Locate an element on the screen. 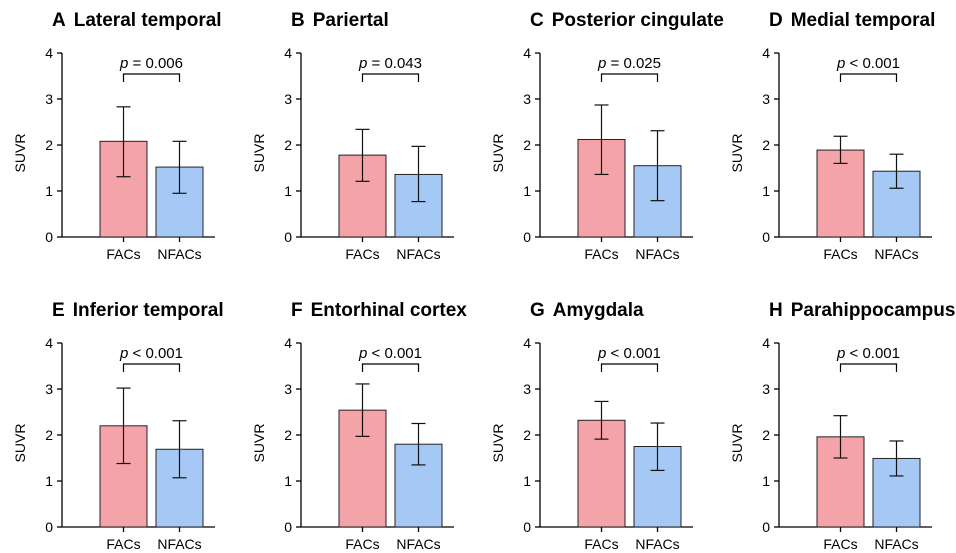  panel-title: G Amygdala is located at coordinates (587, 310).